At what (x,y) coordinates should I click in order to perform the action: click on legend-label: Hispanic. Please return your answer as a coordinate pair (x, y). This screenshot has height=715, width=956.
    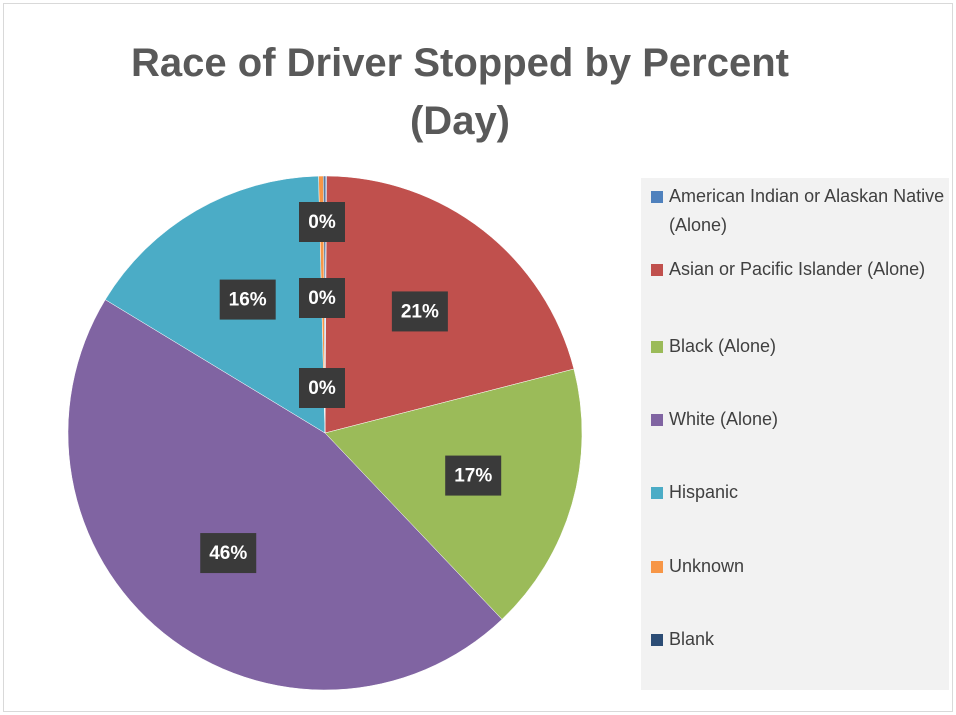
    Looking at the image, I should click on (704, 492).